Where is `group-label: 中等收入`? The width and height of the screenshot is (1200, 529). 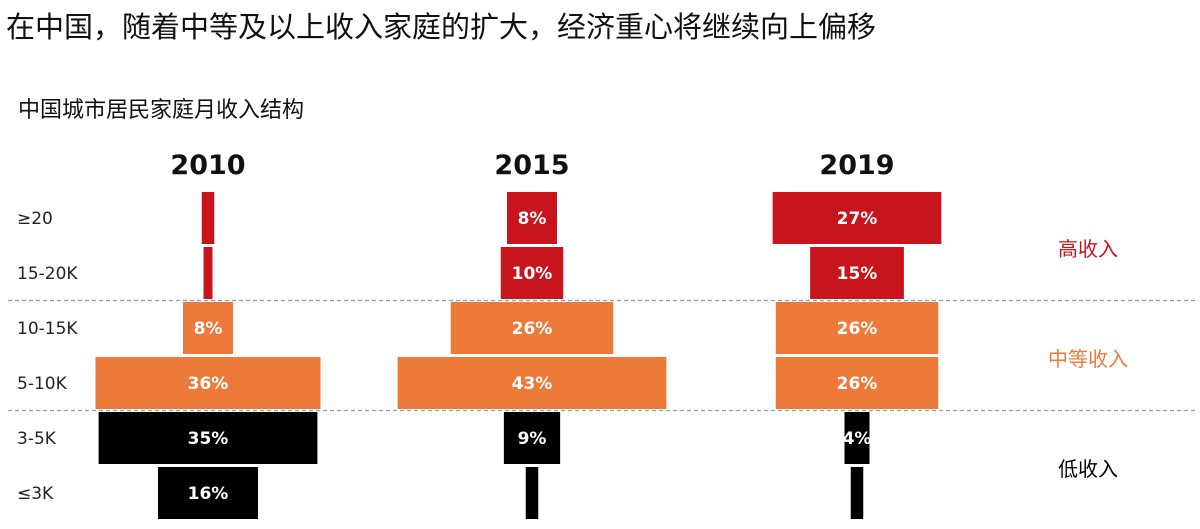
group-label: 中等收入 is located at coordinates (1088, 359).